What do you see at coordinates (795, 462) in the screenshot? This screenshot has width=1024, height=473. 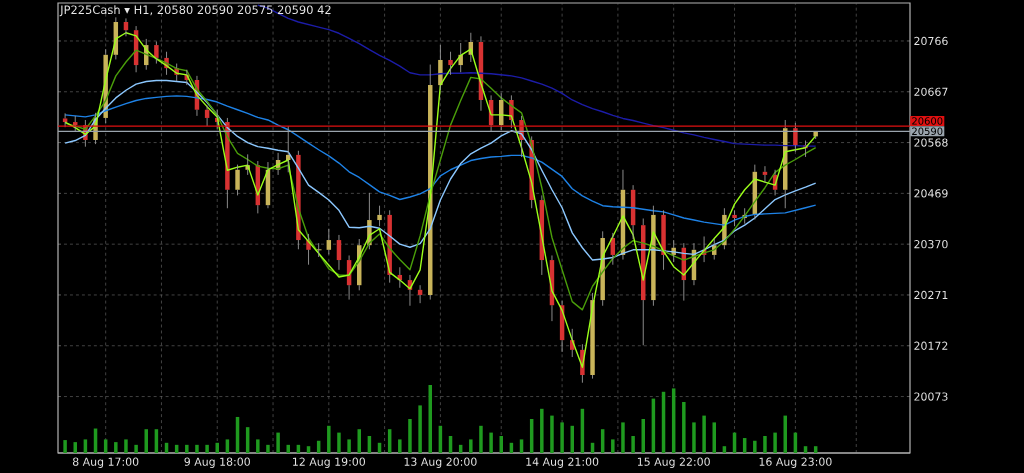 I see `x-tick-label: 16 Aug 23:00` at bounding box center [795, 462].